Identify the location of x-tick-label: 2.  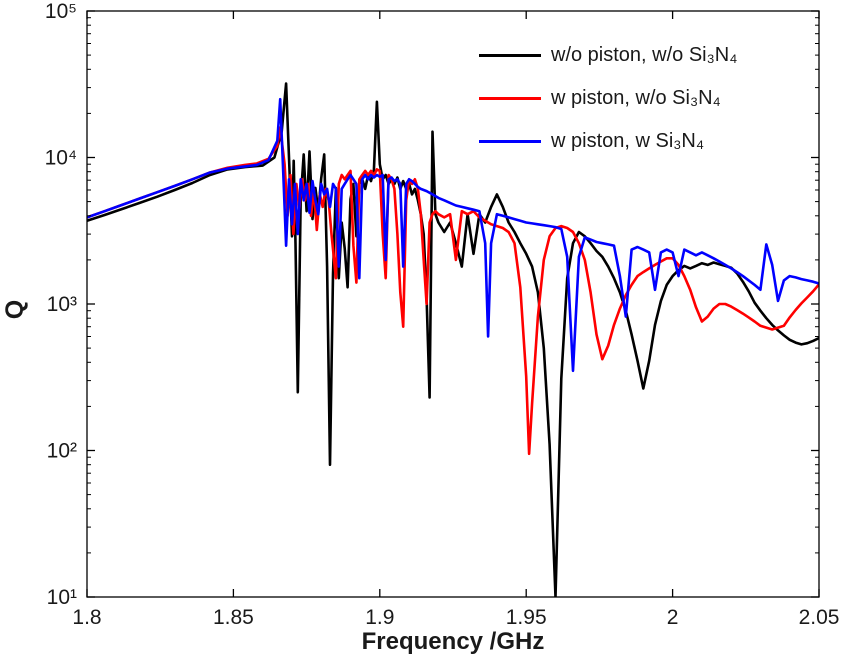
(673, 617).